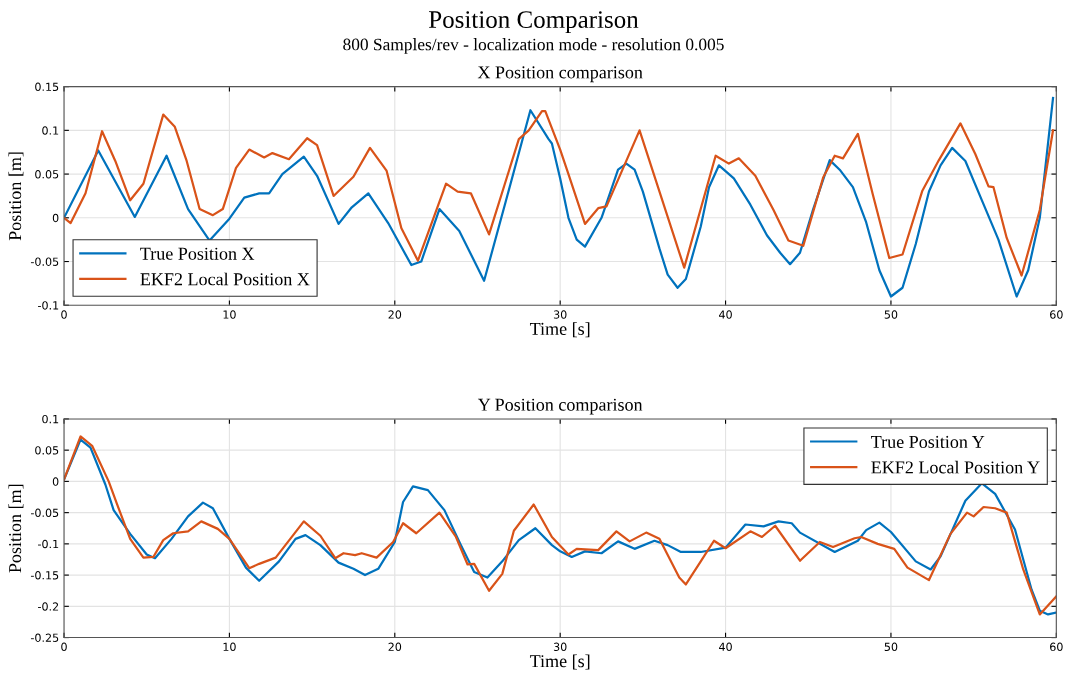 The width and height of the screenshot is (1067, 693). What do you see at coordinates (44, 575) in the screenshot?
I see `y-tick-label: -0.15` at bounding box center [44, 575].